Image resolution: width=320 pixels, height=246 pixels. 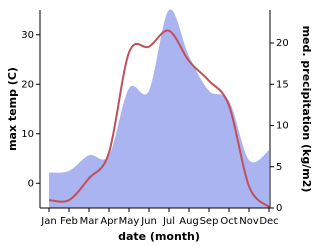 I want to click on x-tick-label: Feb, so click(x=69, y=221).